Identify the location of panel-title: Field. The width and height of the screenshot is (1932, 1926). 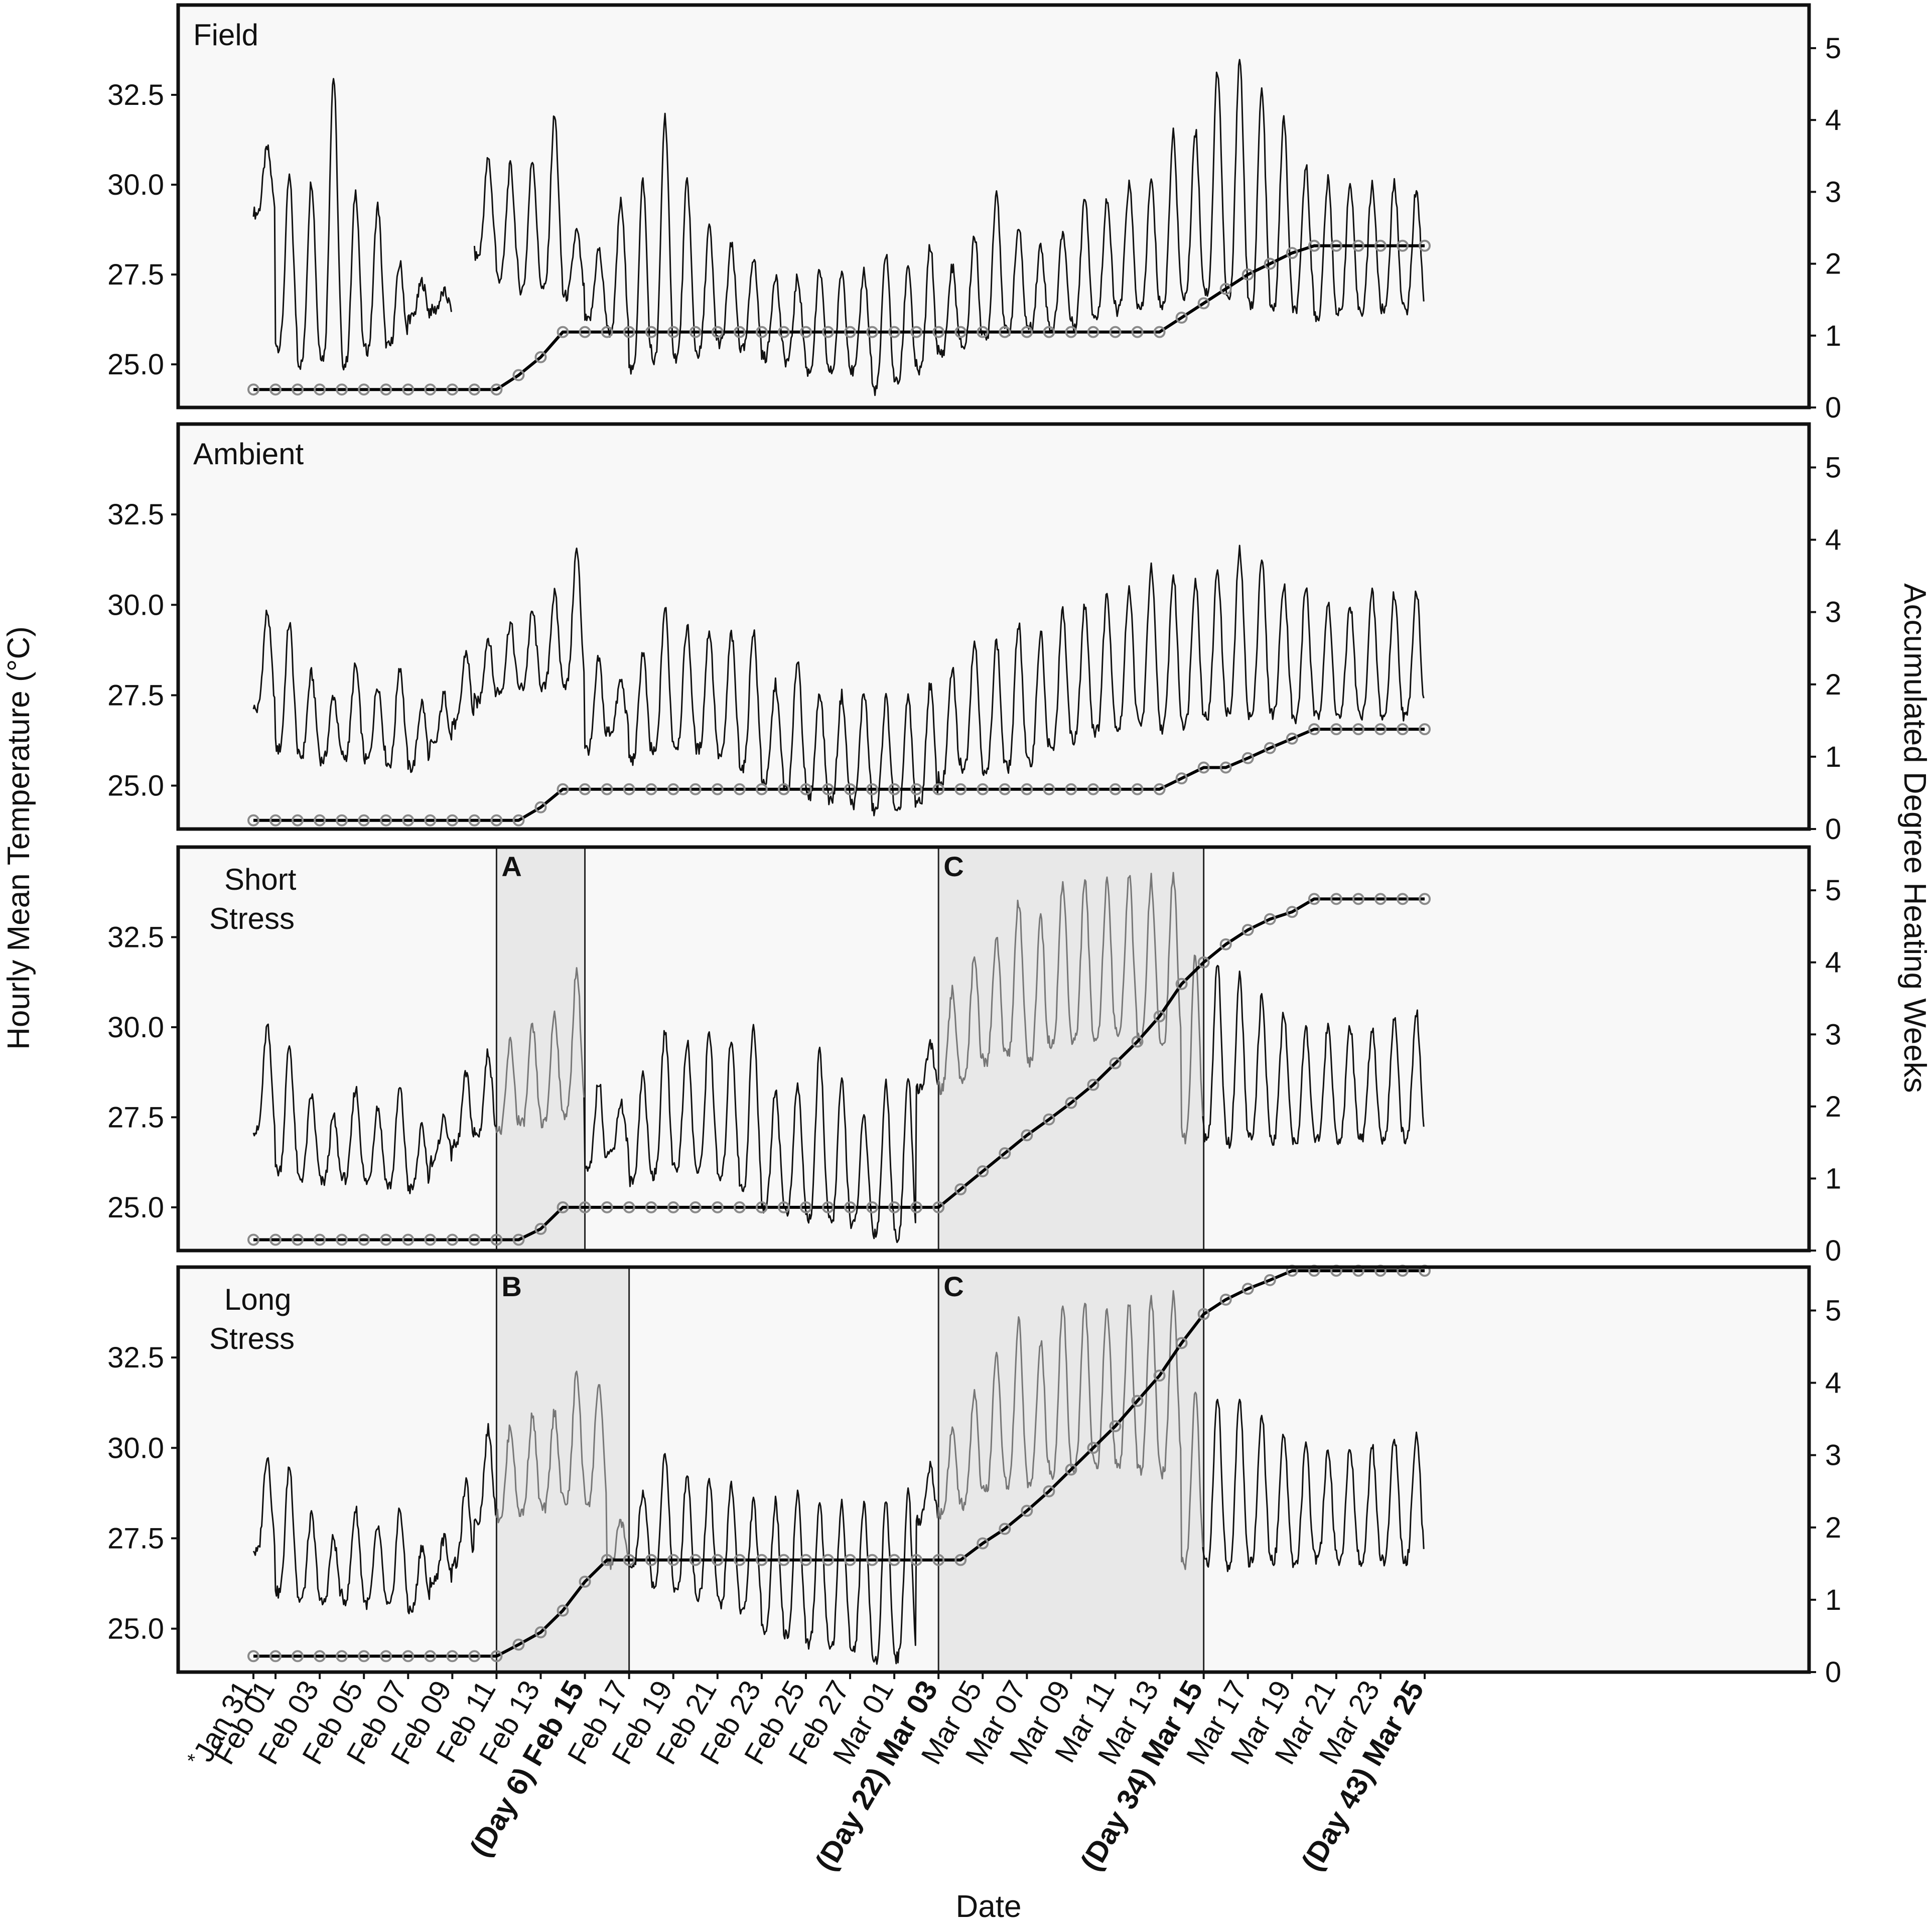
(225, 35).